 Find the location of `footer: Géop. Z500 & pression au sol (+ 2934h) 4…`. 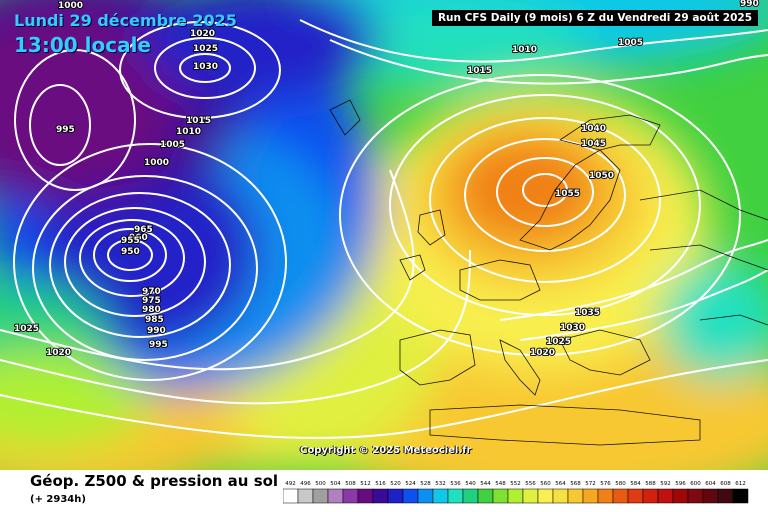

footer: Géop. Z500 & pression au sol (+ 2934h) 4… is located at coordinates (384, 491).